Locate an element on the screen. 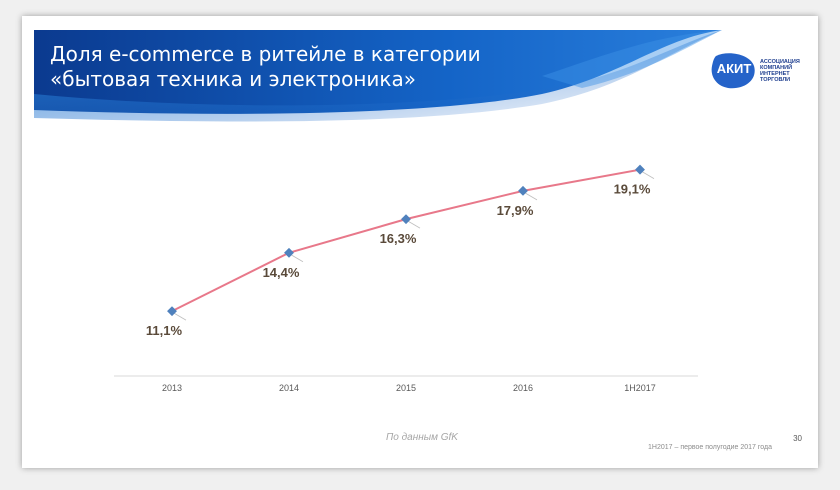 This screenshot has width=840, height=490. x-tick-label: 2014 is located at coordinates (289, 388).